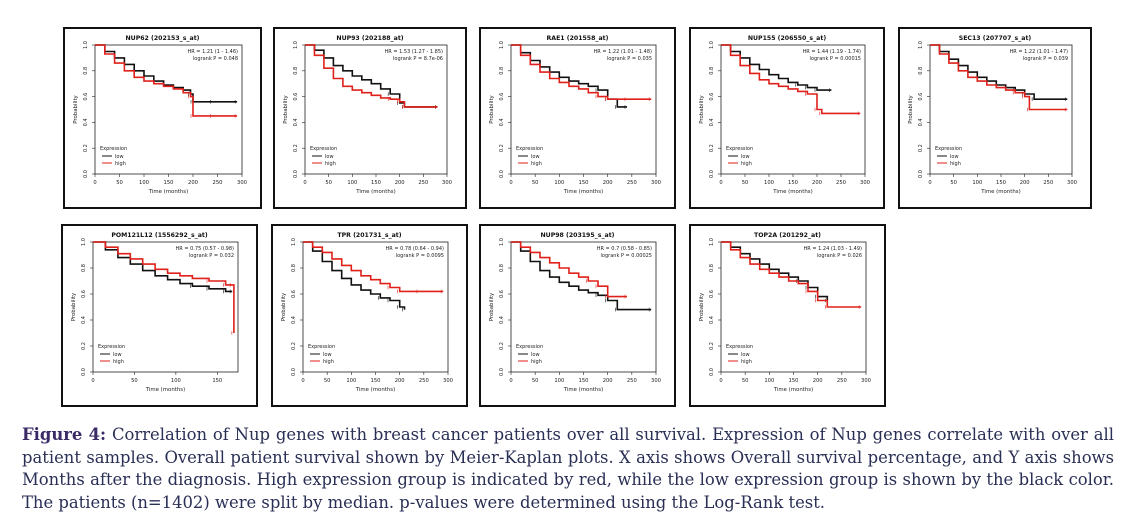 The image size is (1135, 524). I want to click on figure-label: Figure 4:, so click(64, 434).